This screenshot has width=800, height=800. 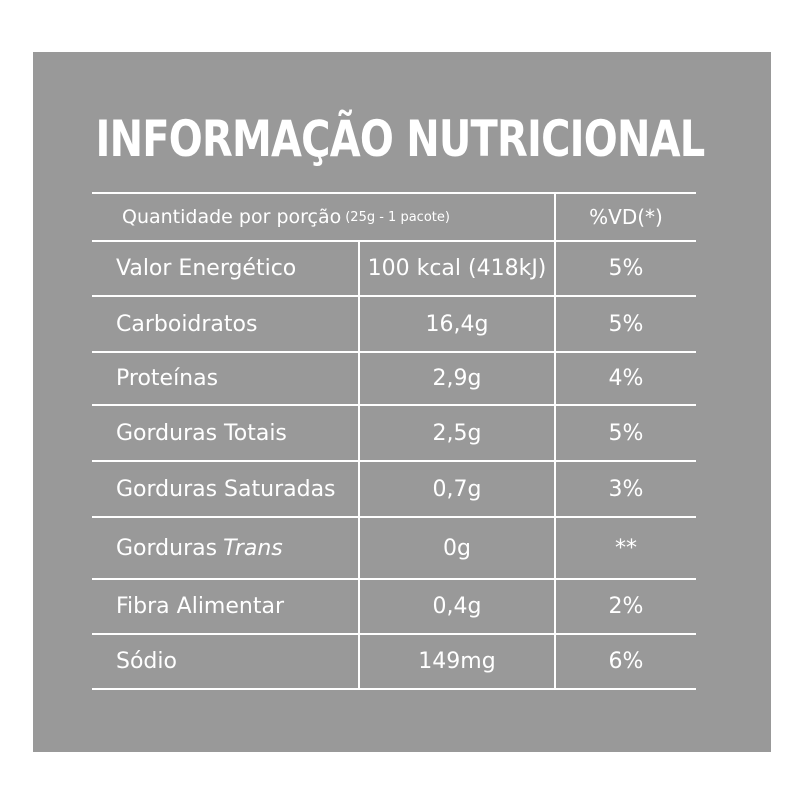 I want to click on nutrient-name: Gorduras Saturadas, so click(x=226, y=489).